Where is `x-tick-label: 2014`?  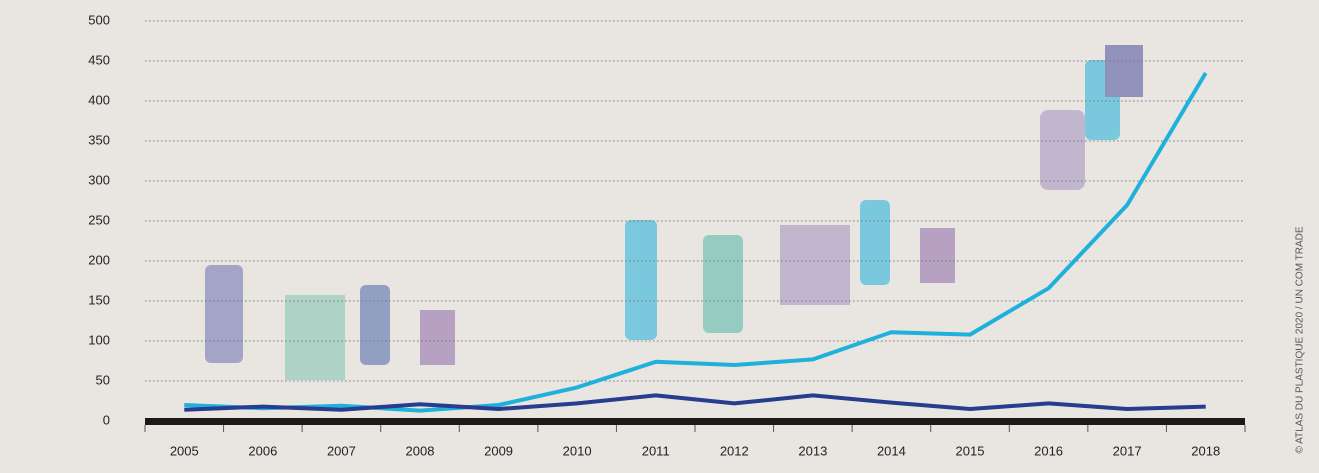 x-tick-label: 2014 is located at coordinates (891, 450).